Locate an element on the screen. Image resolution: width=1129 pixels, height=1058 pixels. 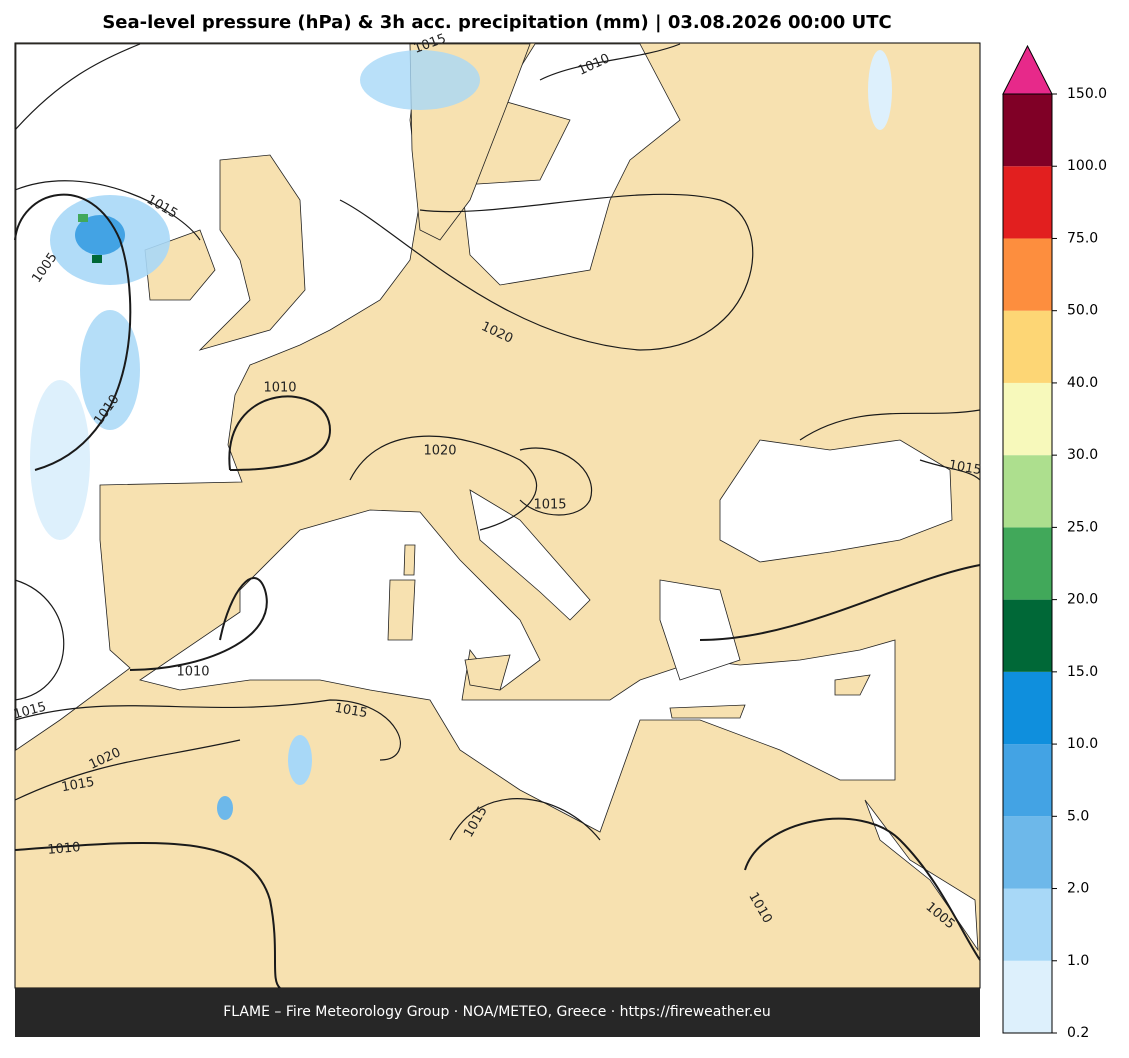
colorbar-tick-label: 75.0 is located at coordinates (1082, 238).